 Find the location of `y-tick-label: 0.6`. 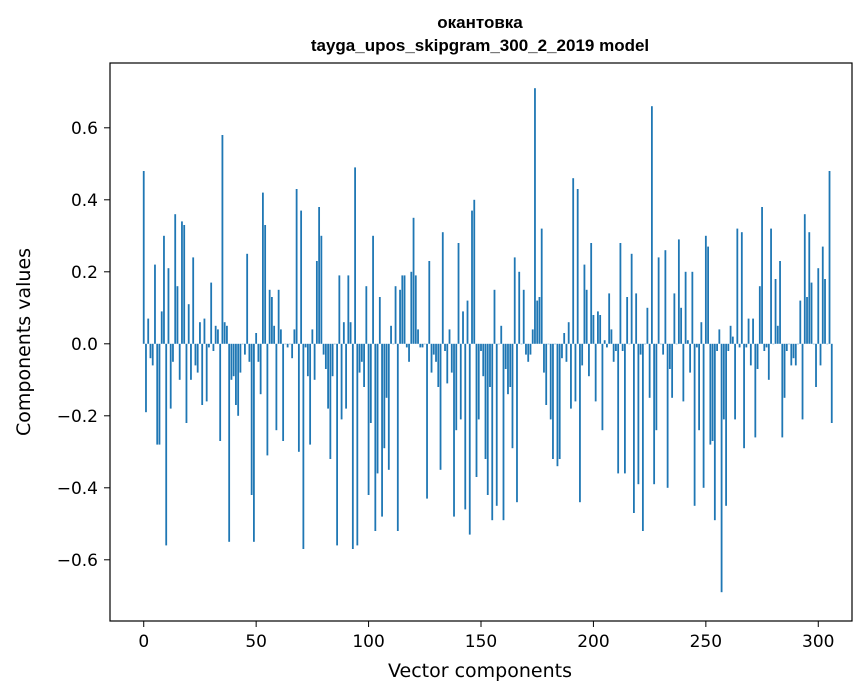

y-tick-label: 0.6 is located at coordinates (84, 129).